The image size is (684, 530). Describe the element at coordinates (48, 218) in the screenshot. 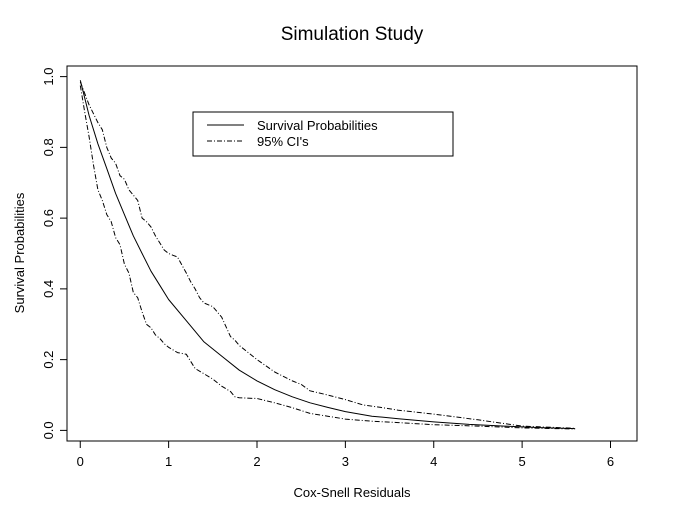

I see `y-tick-label: 0.6` at that location.